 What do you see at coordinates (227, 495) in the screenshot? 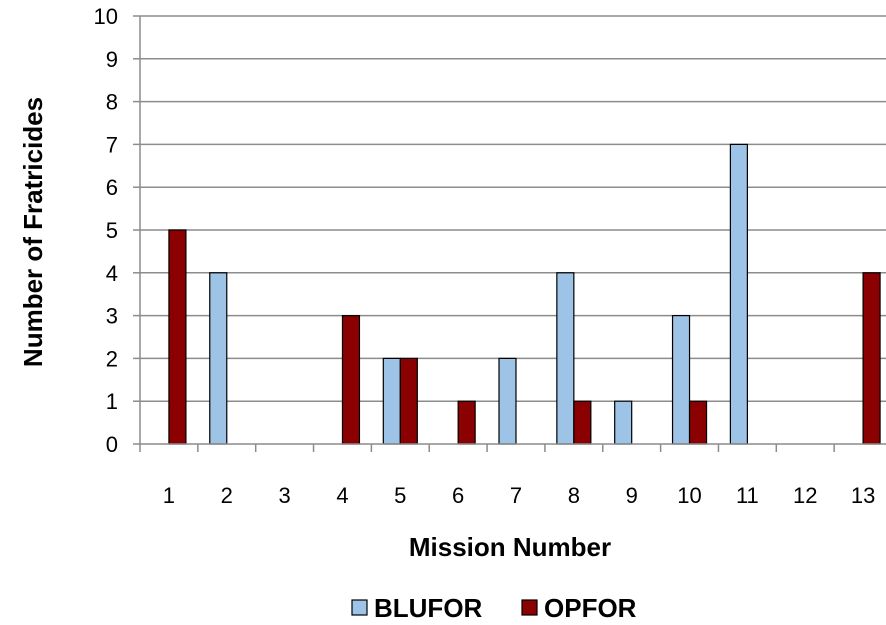
I see `x-tick-label: 2` at bounding box center [227, 495].